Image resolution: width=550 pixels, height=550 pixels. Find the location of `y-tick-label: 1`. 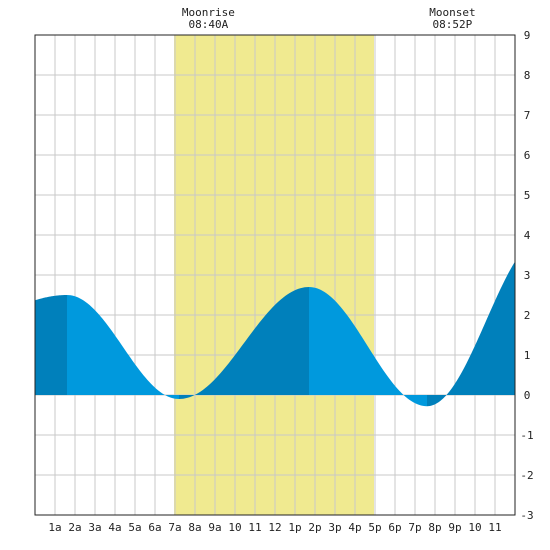

y-tick-label: 1 is located at coordinates (527, 355).